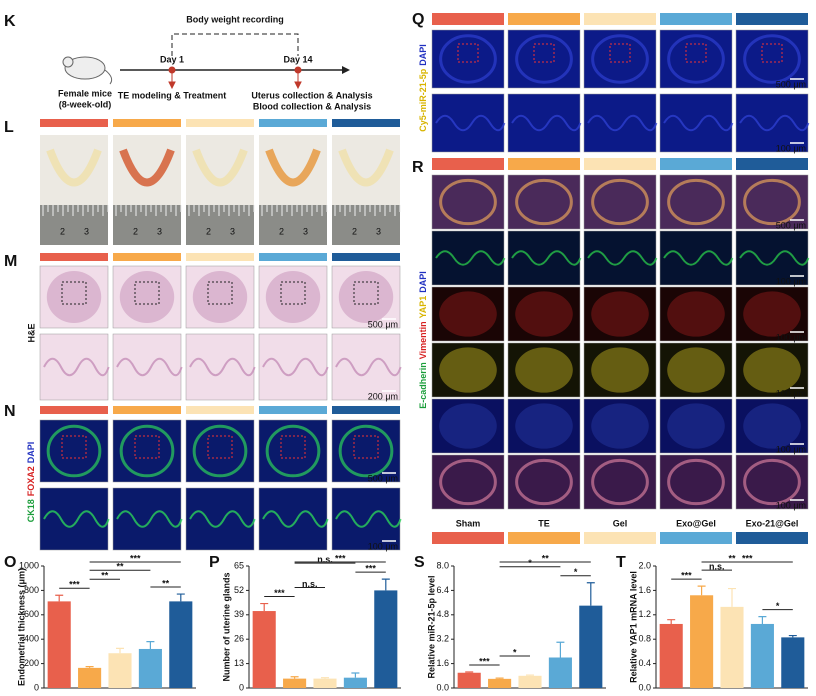 The width and height of the screenshot is (816, 696). I want to click on stain-name: FOXA2, so click(31, 481).